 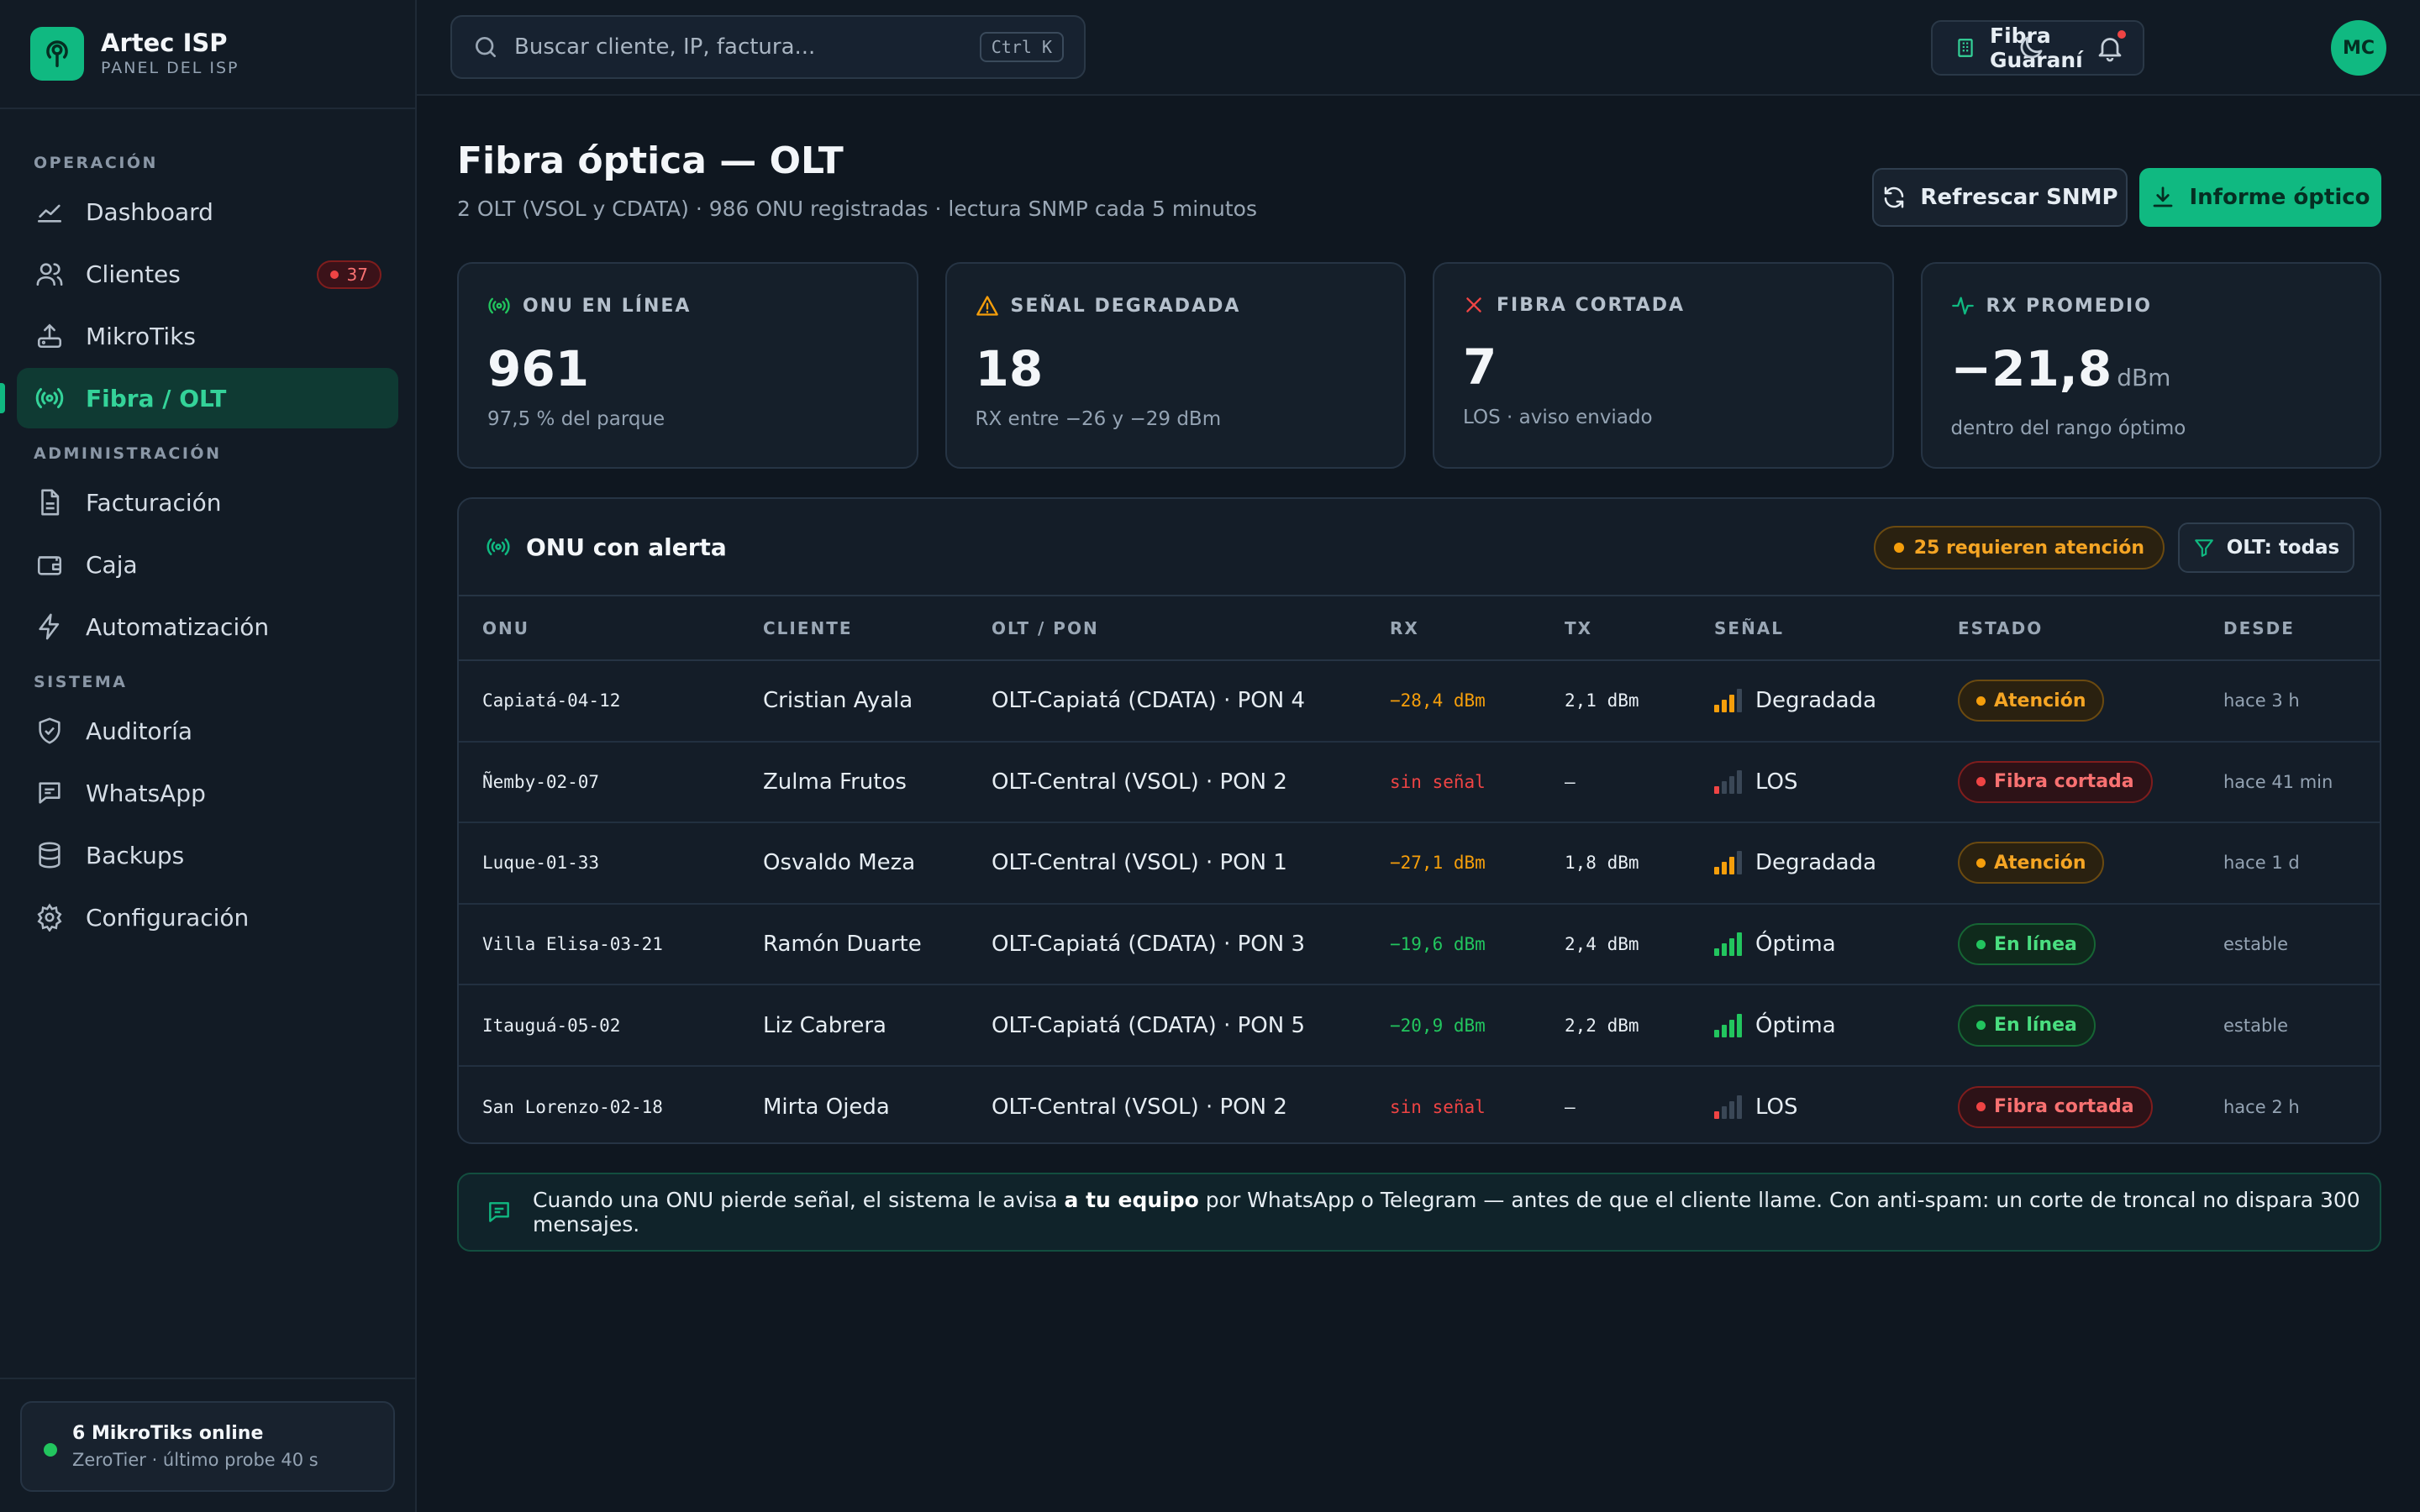 I want to click on olt-filter-button: OLT: todas, so click(x=2266, y=547).